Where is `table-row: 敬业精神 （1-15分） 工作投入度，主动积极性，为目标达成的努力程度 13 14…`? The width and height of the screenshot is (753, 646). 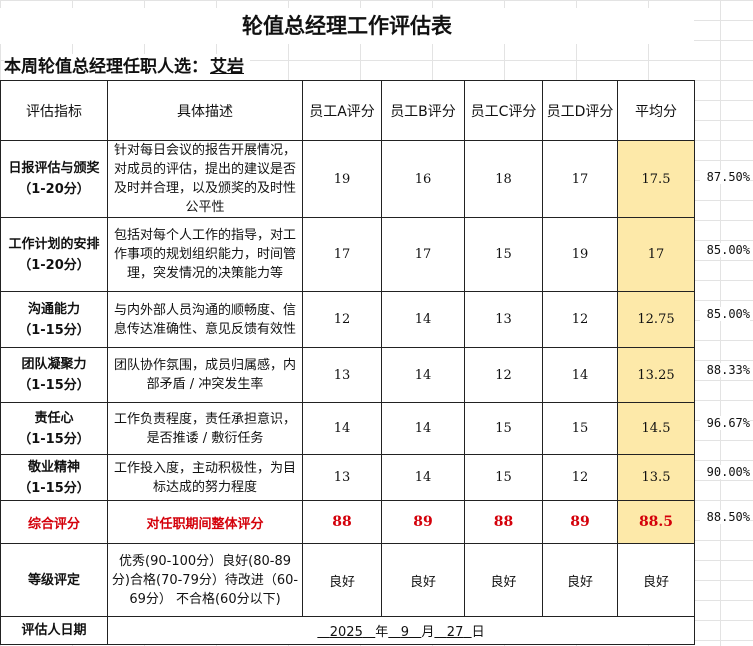 table-row: 敬业精神 （1-15分） 工作投入度，主动积极性，为目标达成的努力程度 13 14… is located at coordinates (347, 477).